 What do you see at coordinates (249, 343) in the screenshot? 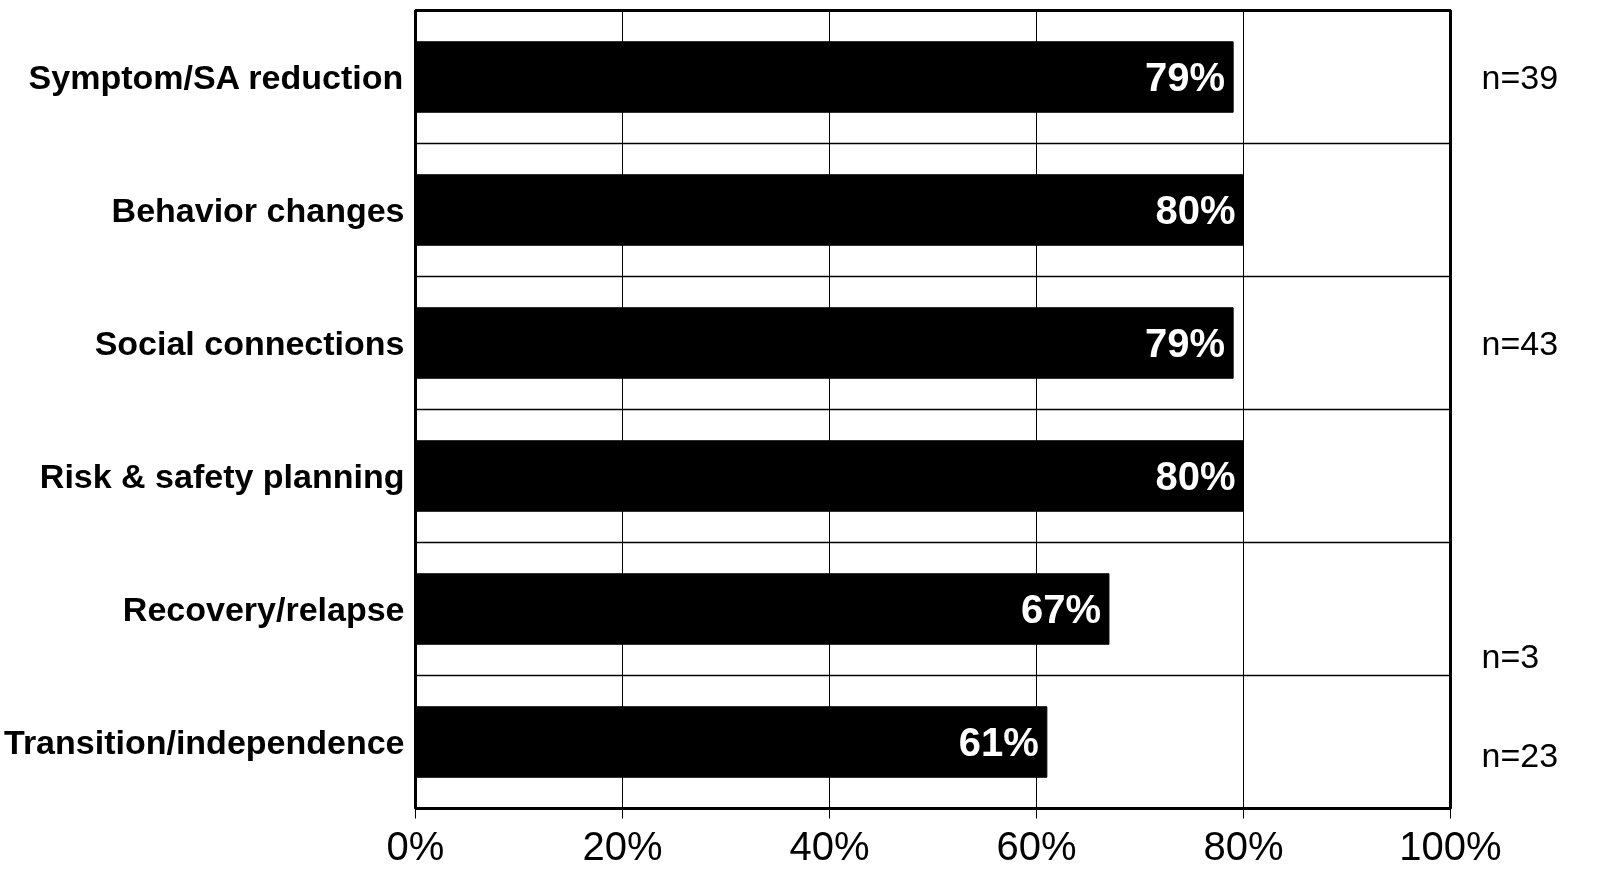
I see `y-tick-label: Social connections` at bounding box center [249, 343].